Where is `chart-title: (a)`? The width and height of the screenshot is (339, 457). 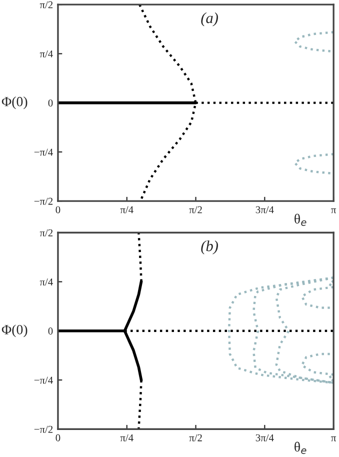 chart-title: (a) is located at coordinates (209, 19).